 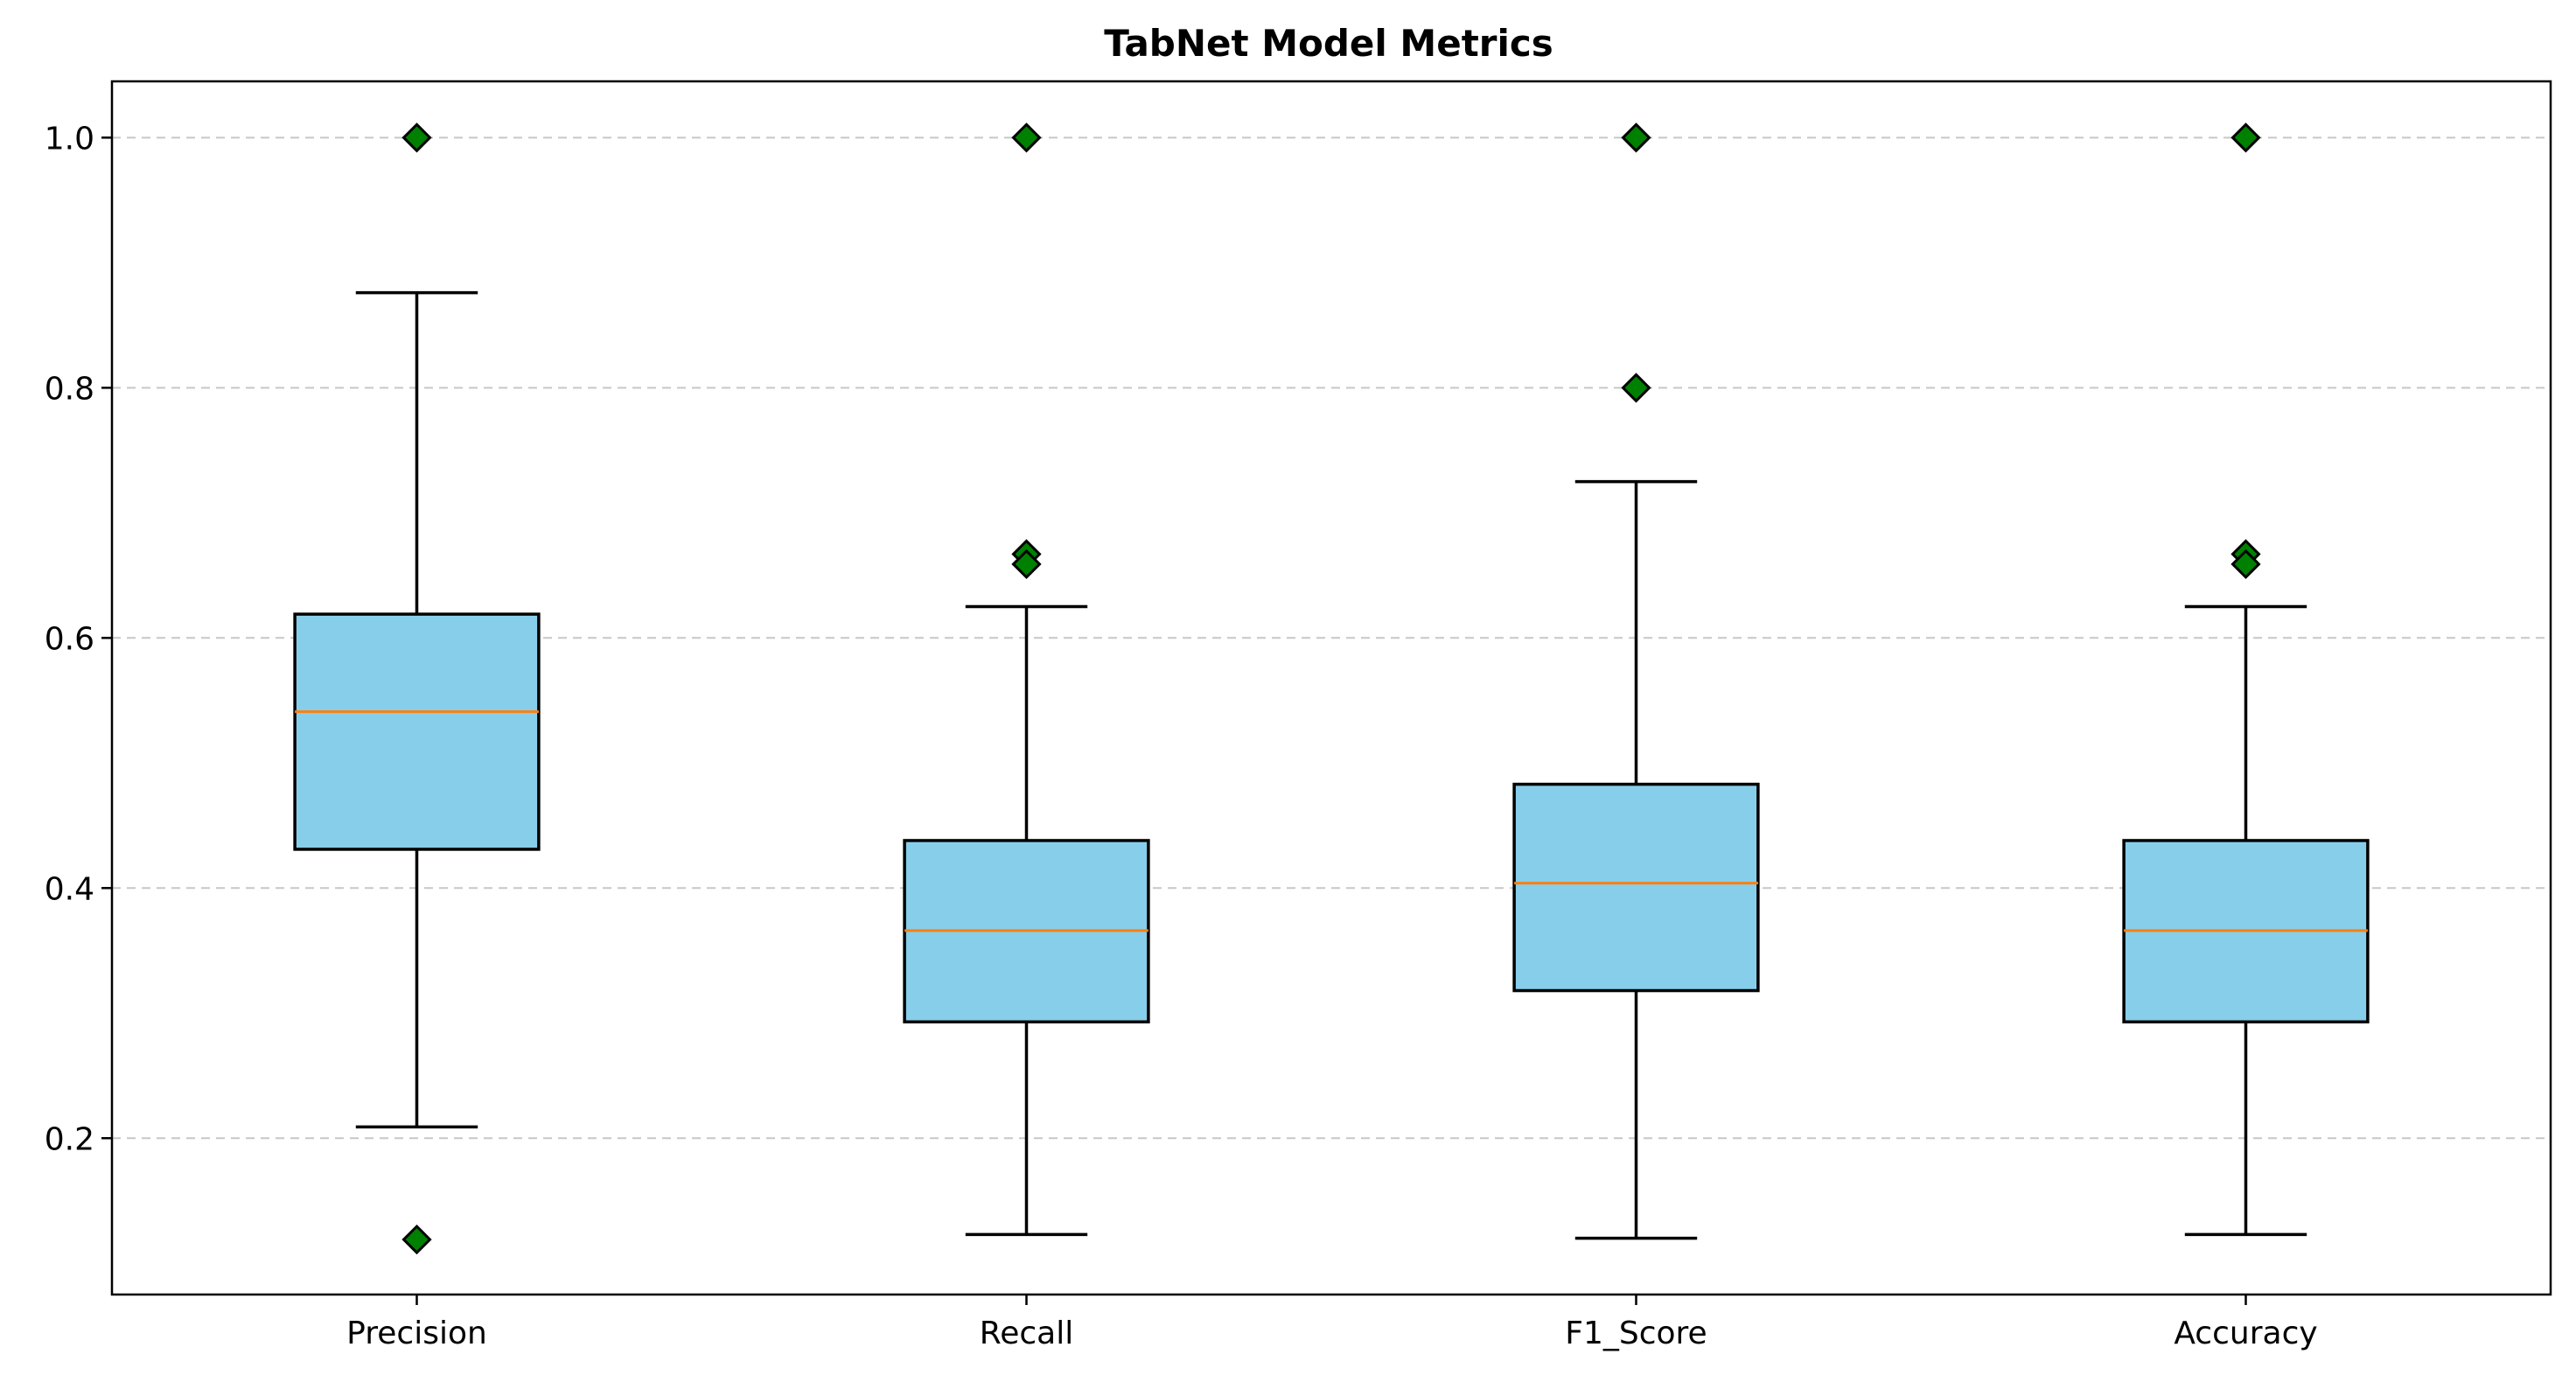 I want to click on chart-title: TabNet Model Metrics, so click(x=1328, y=43).